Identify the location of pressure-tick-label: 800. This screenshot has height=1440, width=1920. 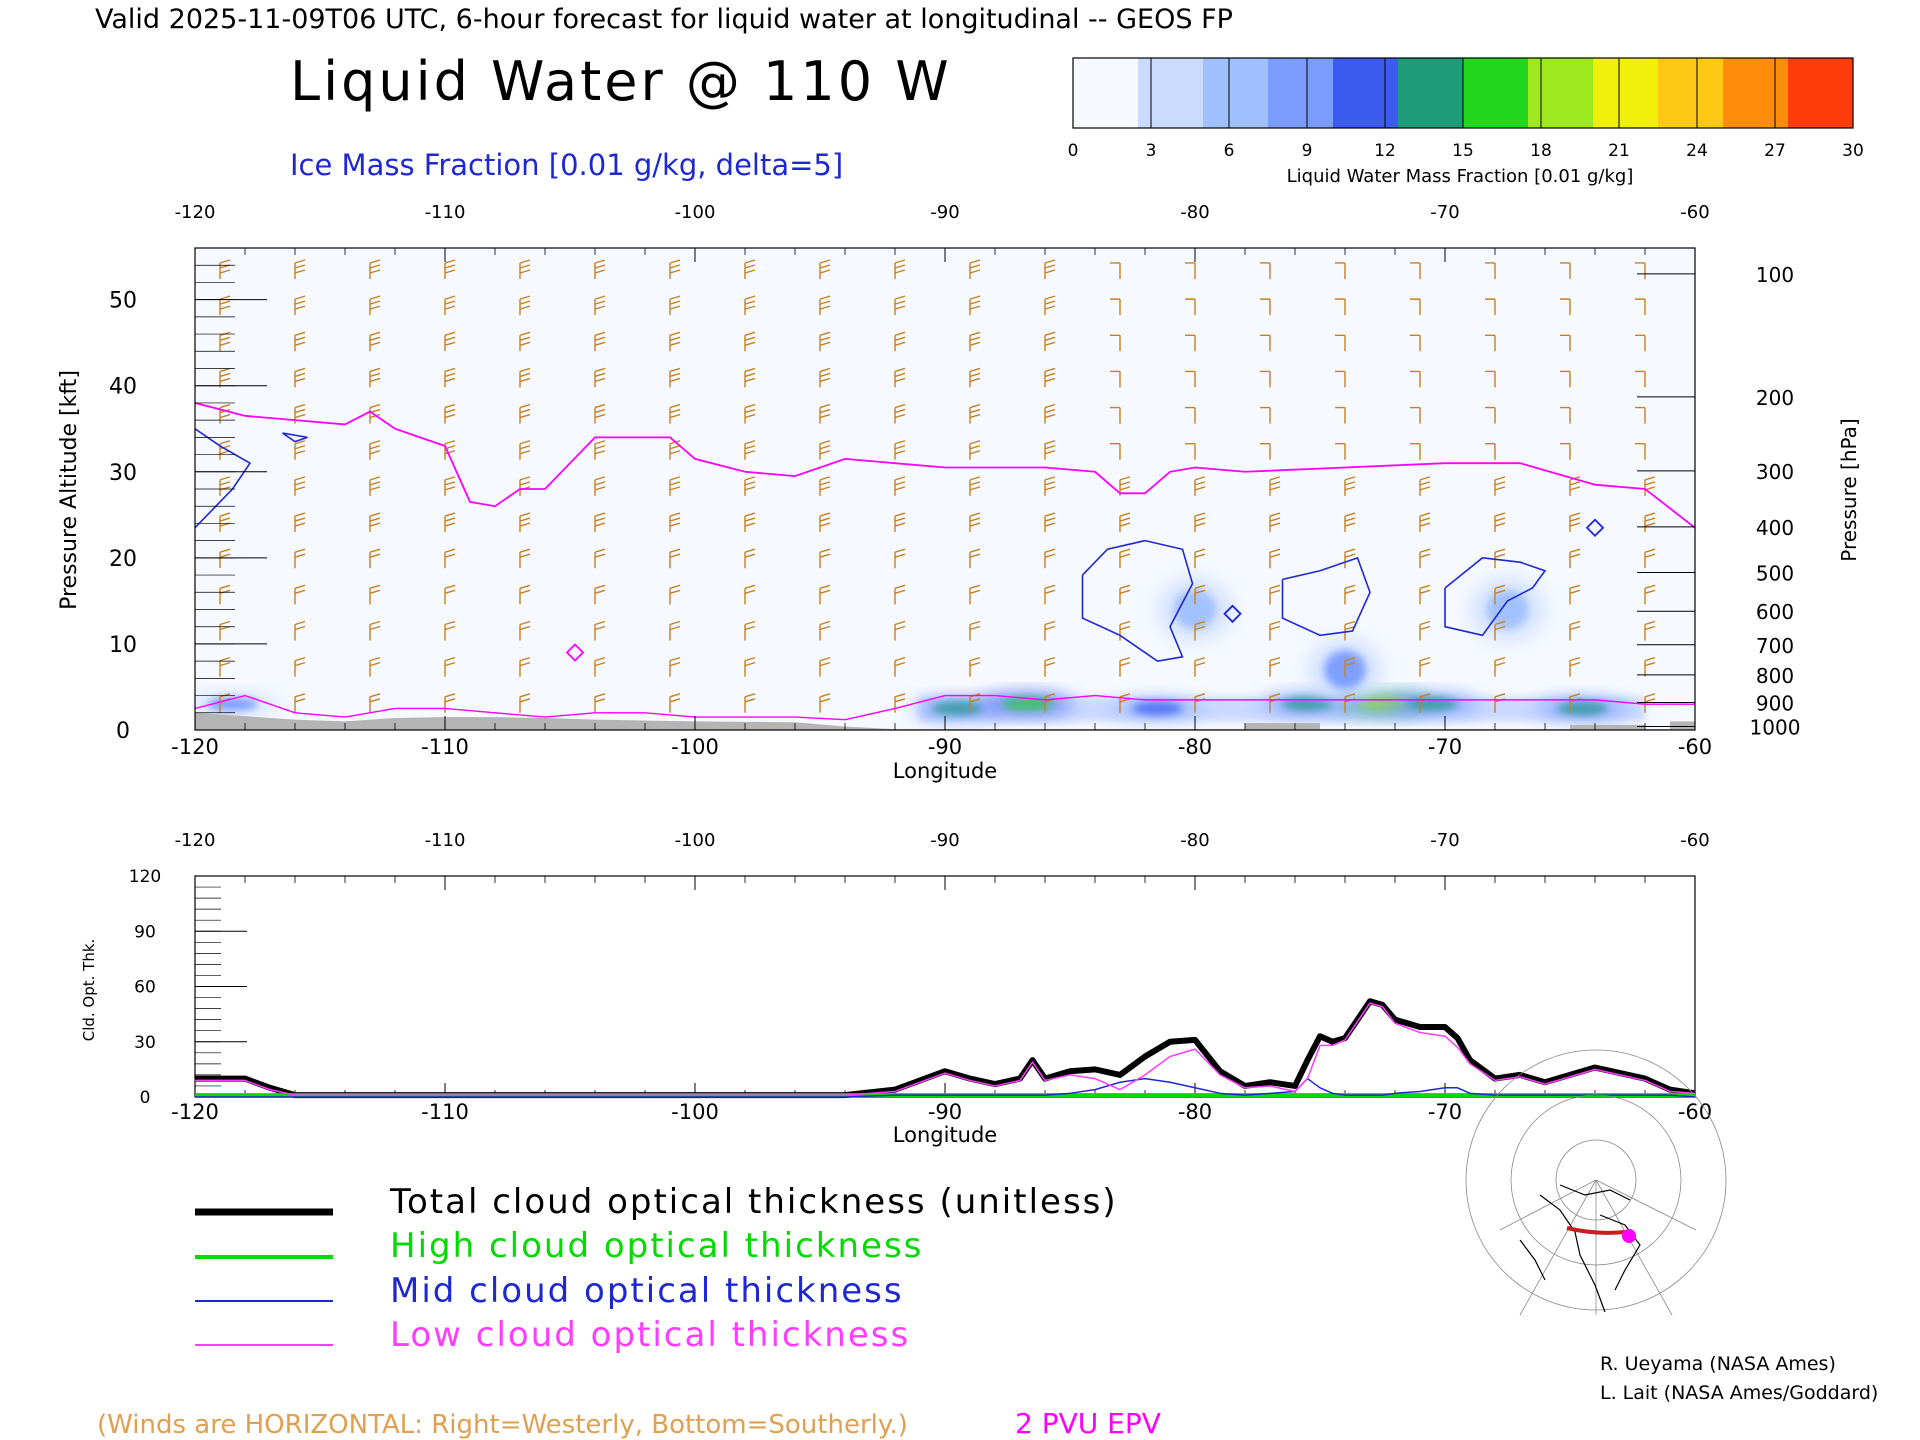
(1775, 676).